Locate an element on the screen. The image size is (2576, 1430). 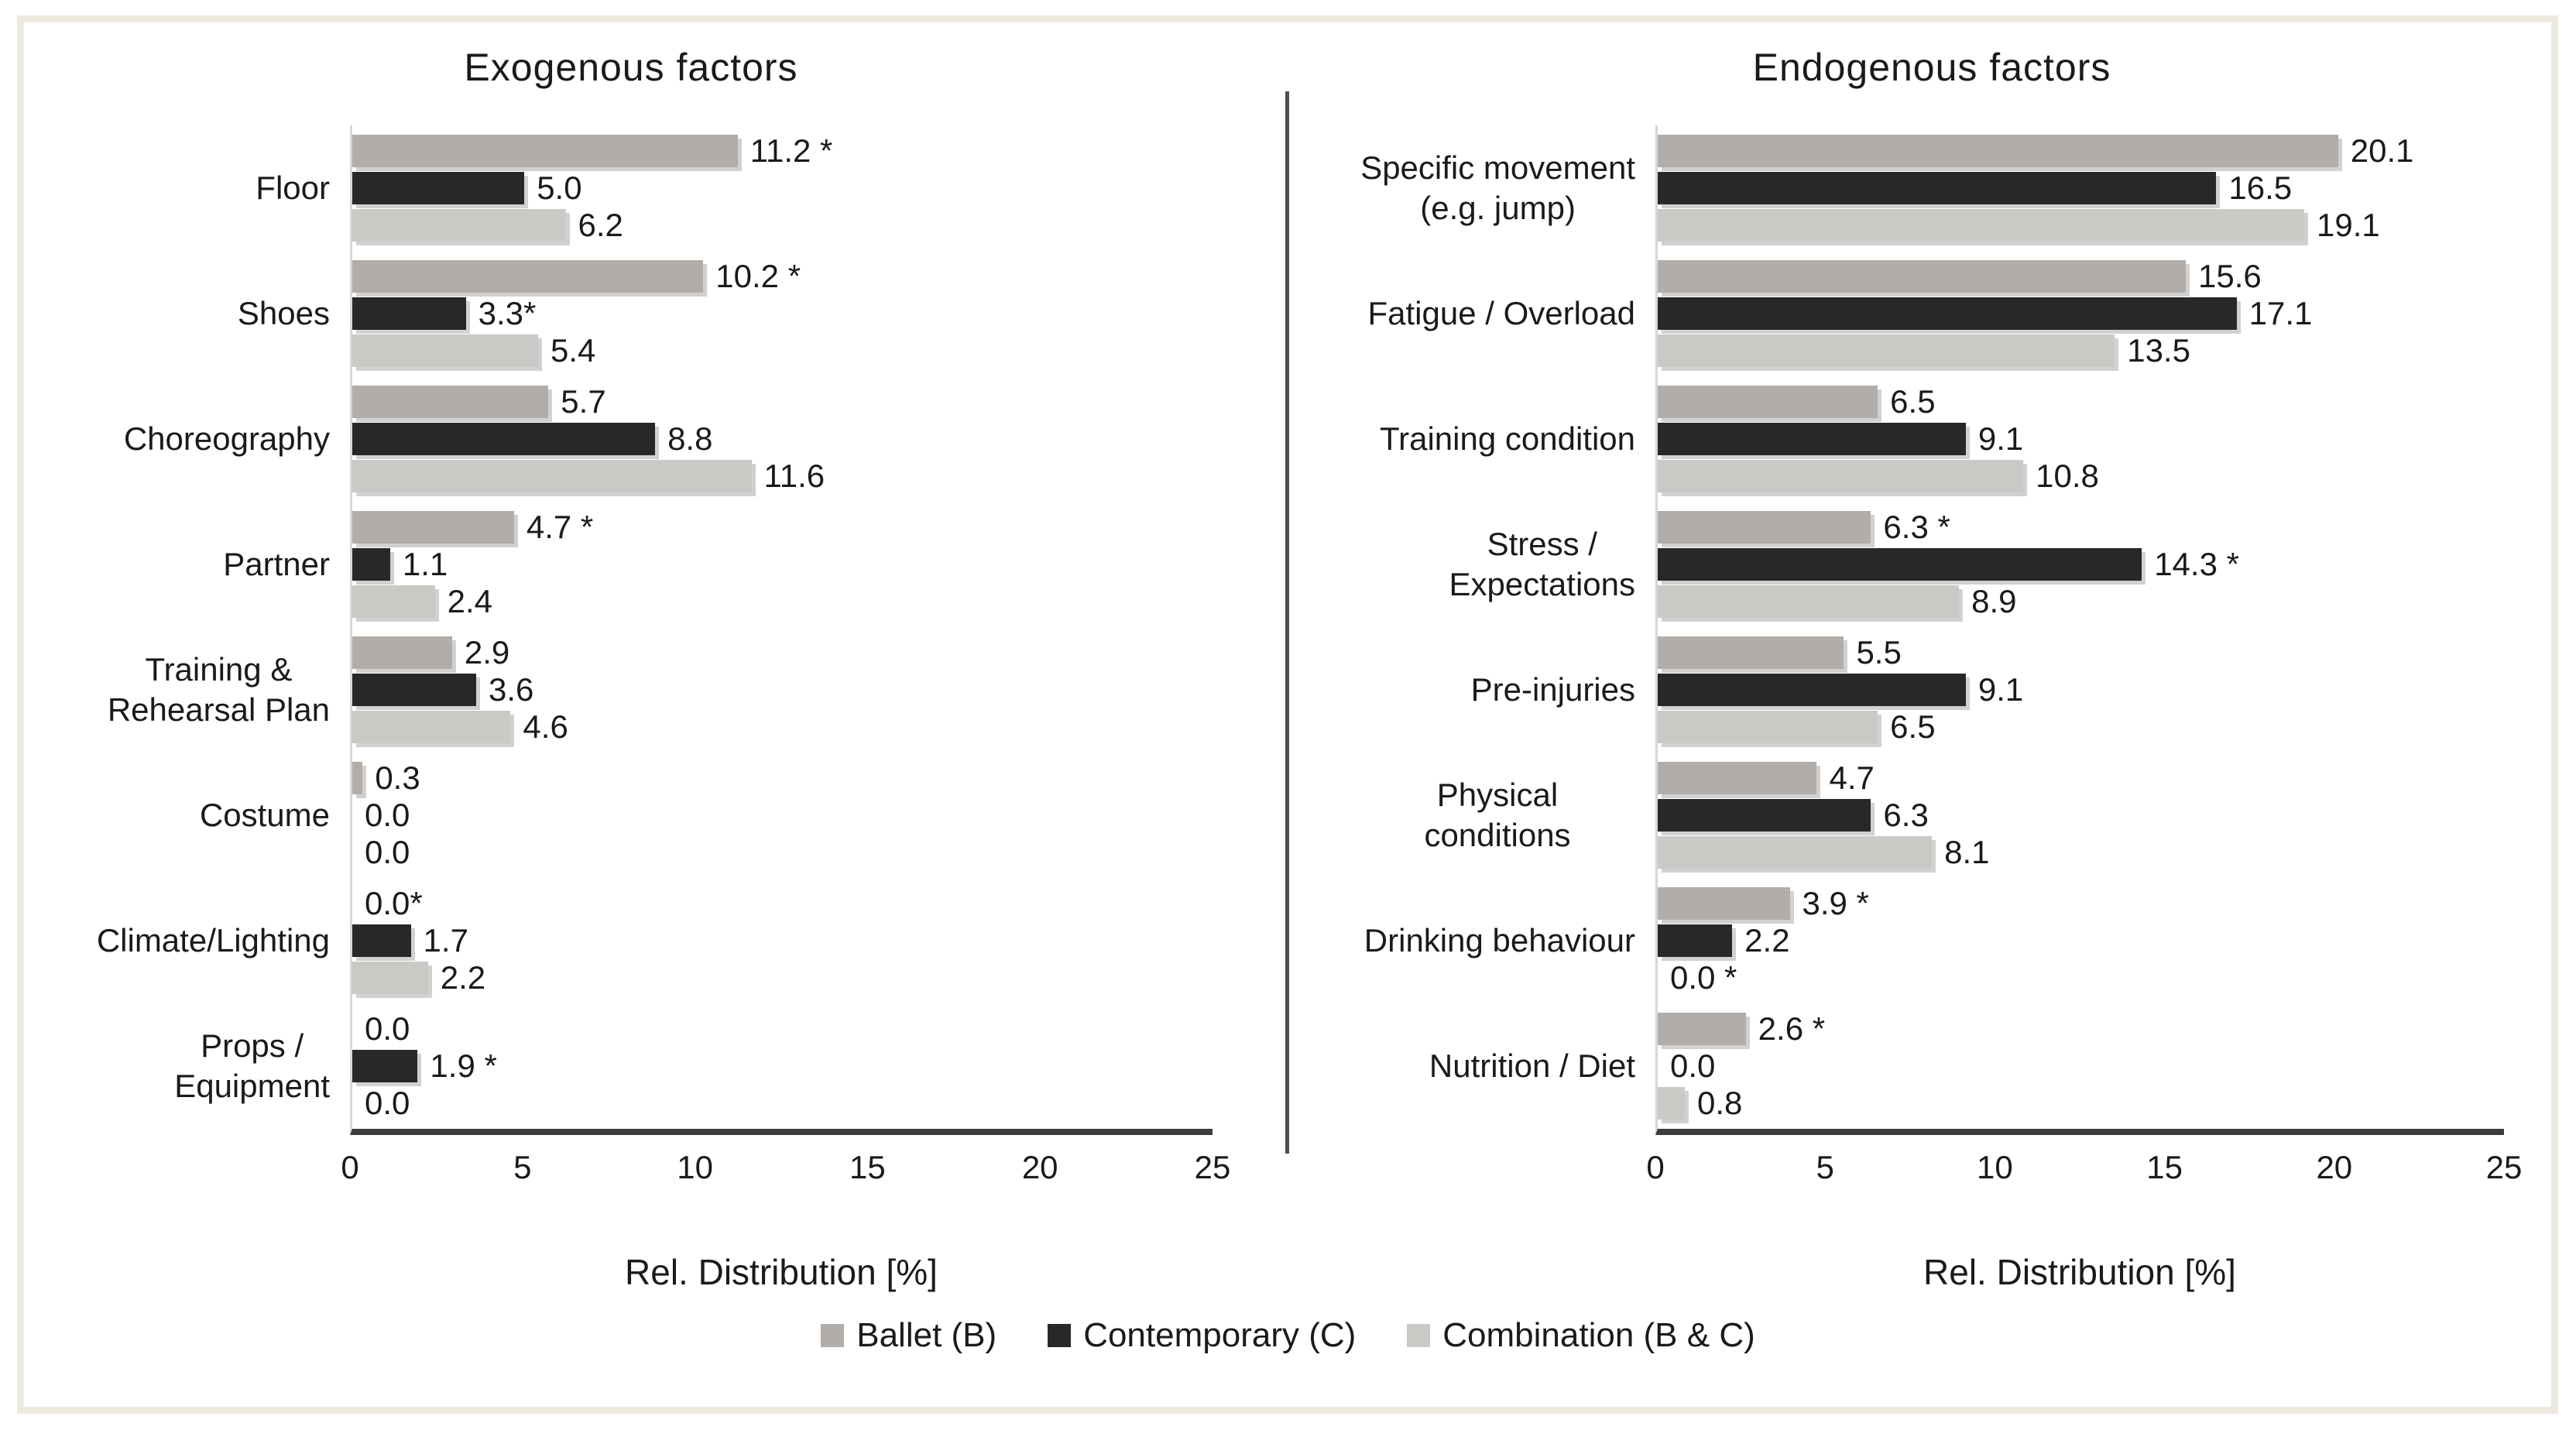
bar-group: 6.3 * 14.3 * 8.9 is located at coordinates (2081, 564).